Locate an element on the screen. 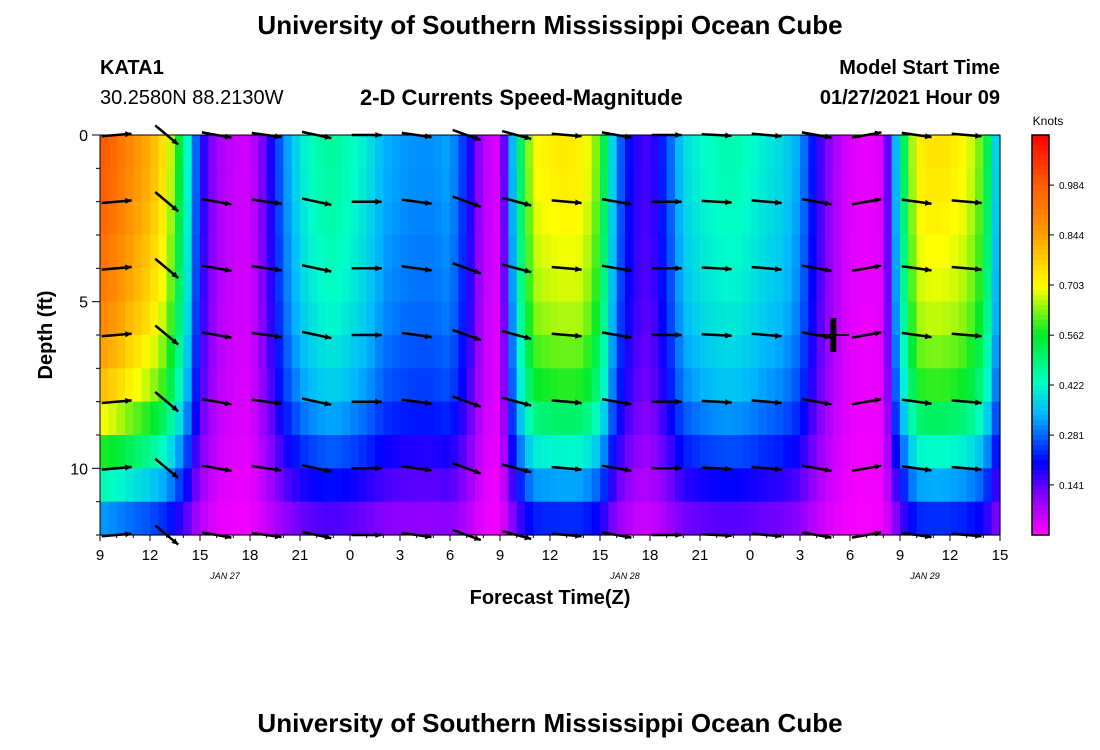  x-tick-label: 15 is located at coordinates (200, 555).